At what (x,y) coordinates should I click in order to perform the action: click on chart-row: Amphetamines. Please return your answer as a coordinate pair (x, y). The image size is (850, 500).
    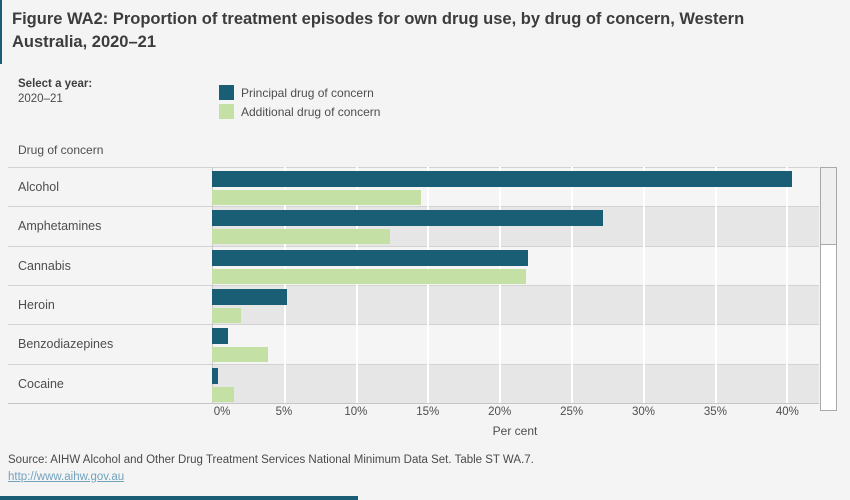
    Looking at the image, I should click on (413, 226).